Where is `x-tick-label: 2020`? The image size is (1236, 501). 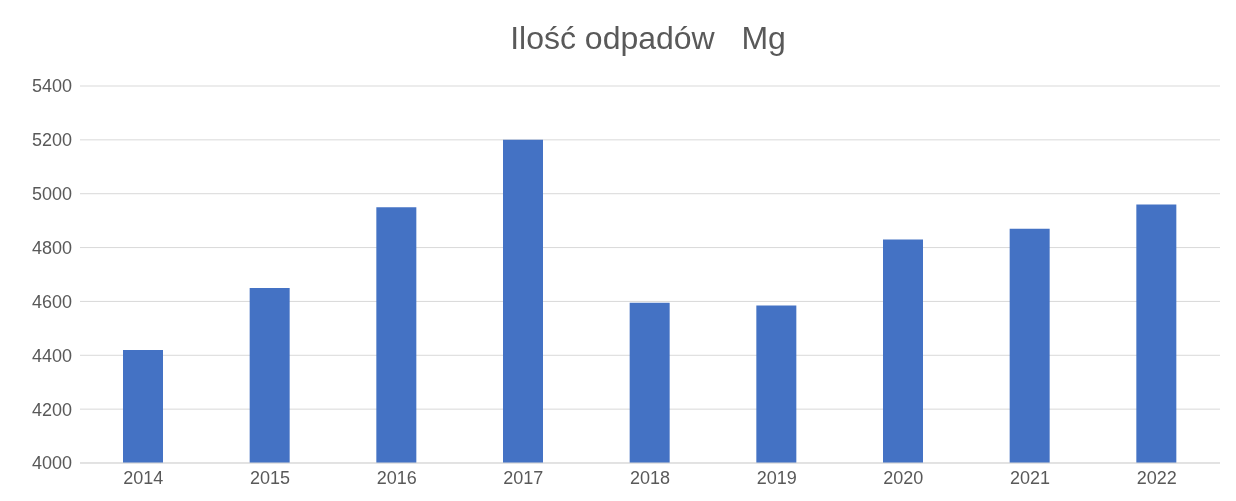
x-tick-label: 2020 is located at coordinates (903, 477).